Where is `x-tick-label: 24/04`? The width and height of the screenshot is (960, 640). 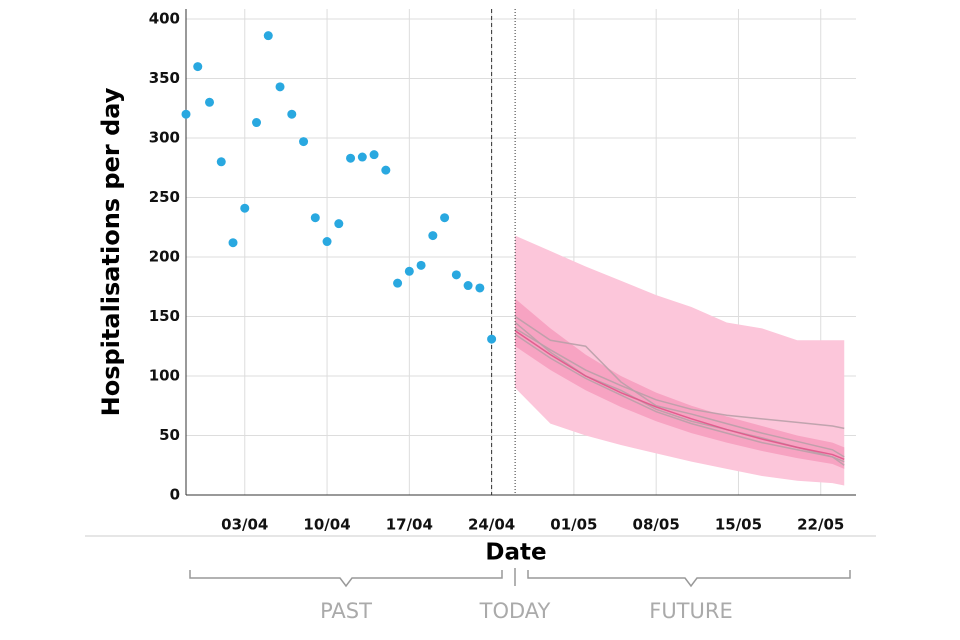
x-tick-label: 24/04 is located at coordinates (491, 525).